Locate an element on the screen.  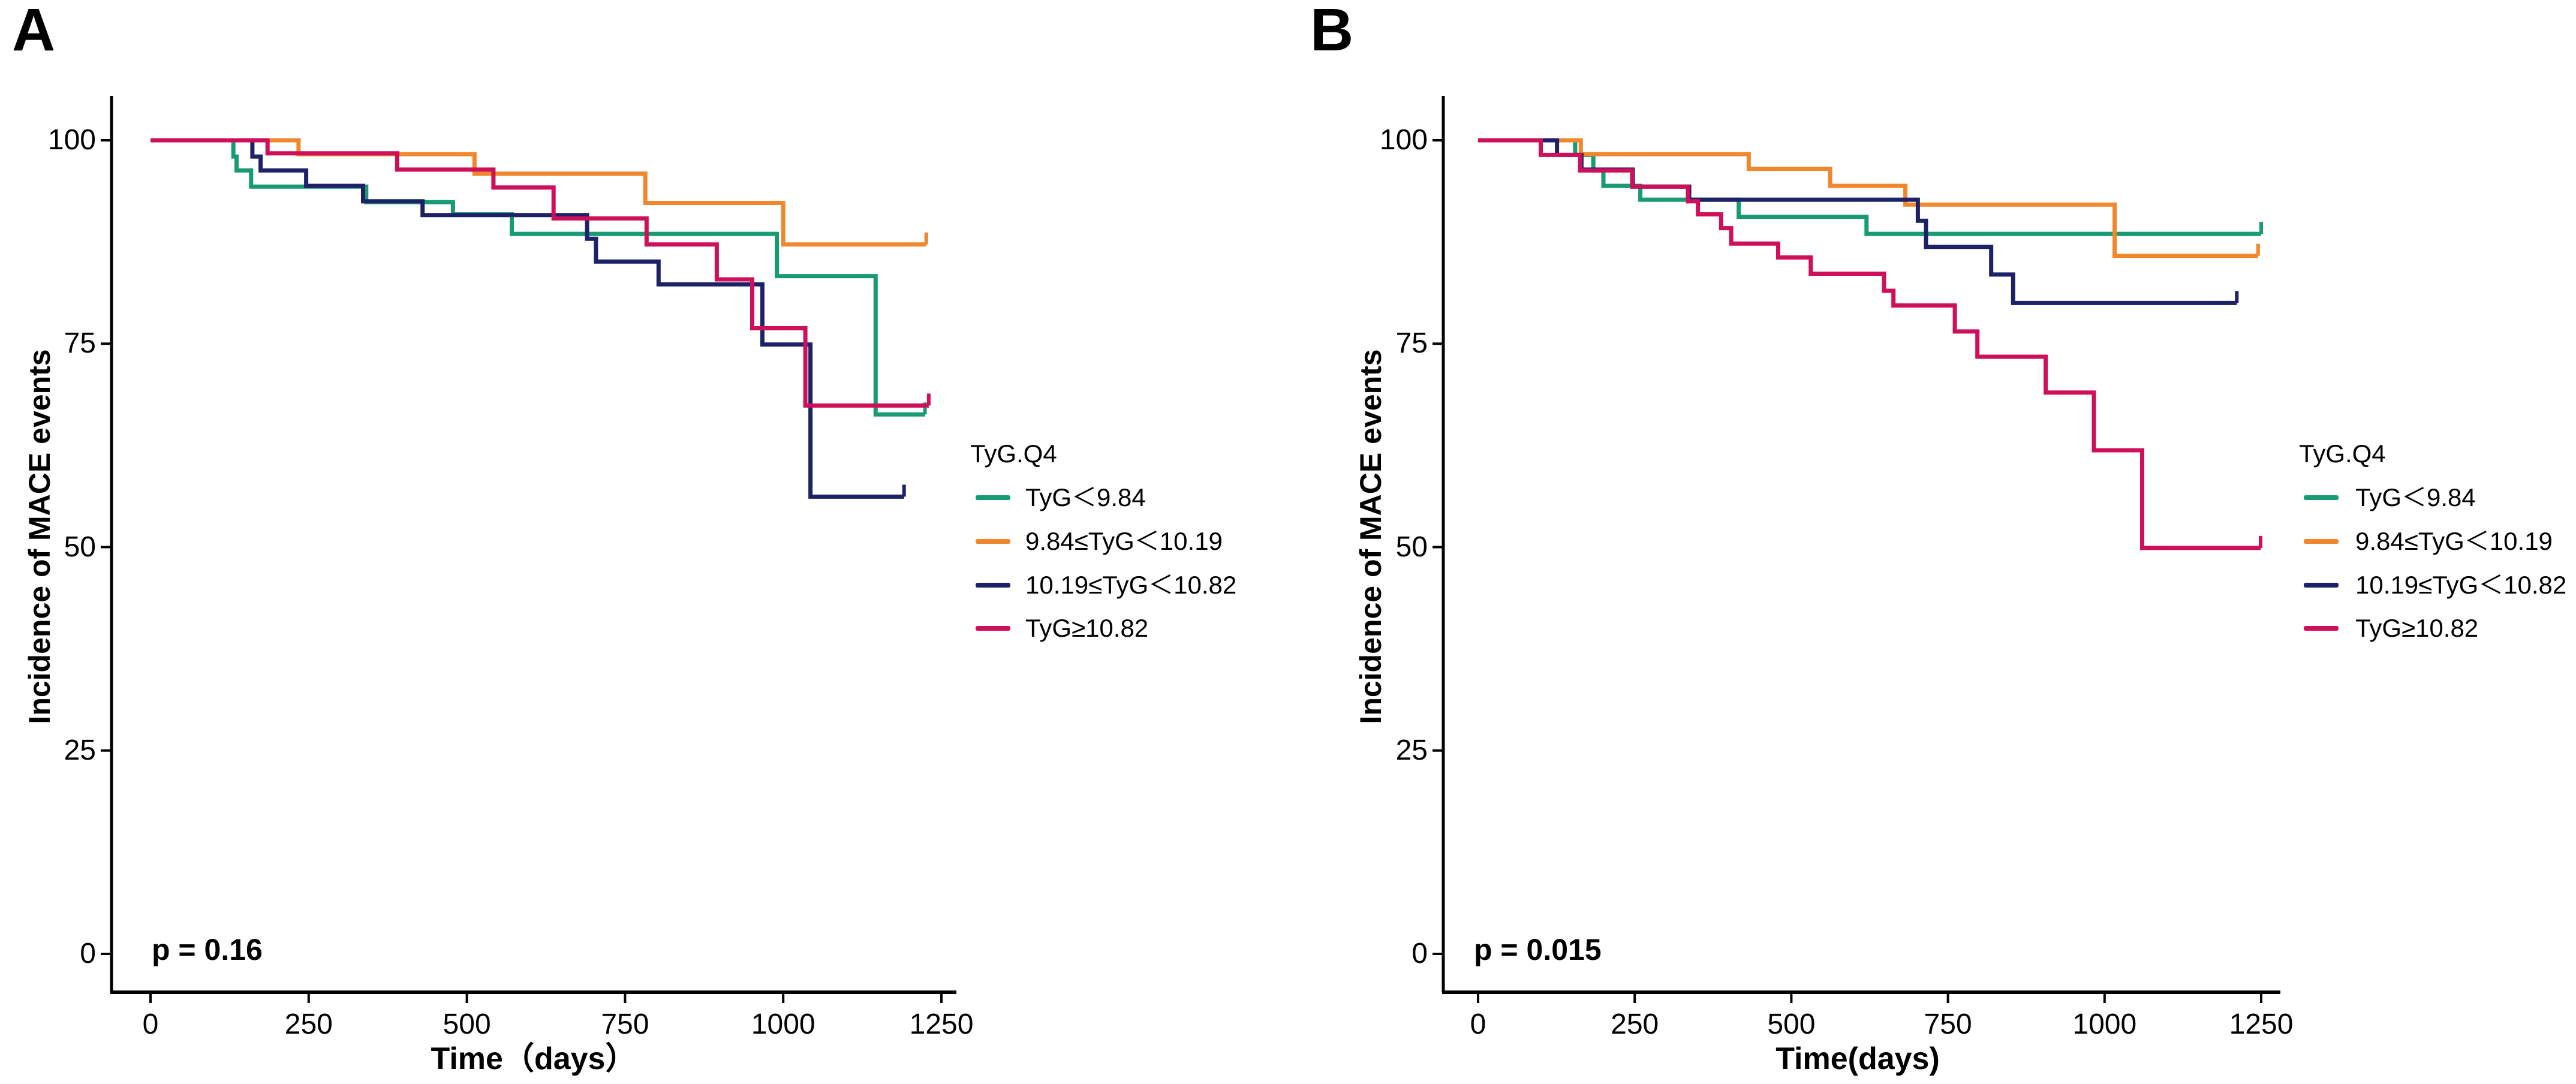
panel-b-p-value: p = 0.015 is located at coordinates (1538, 949).